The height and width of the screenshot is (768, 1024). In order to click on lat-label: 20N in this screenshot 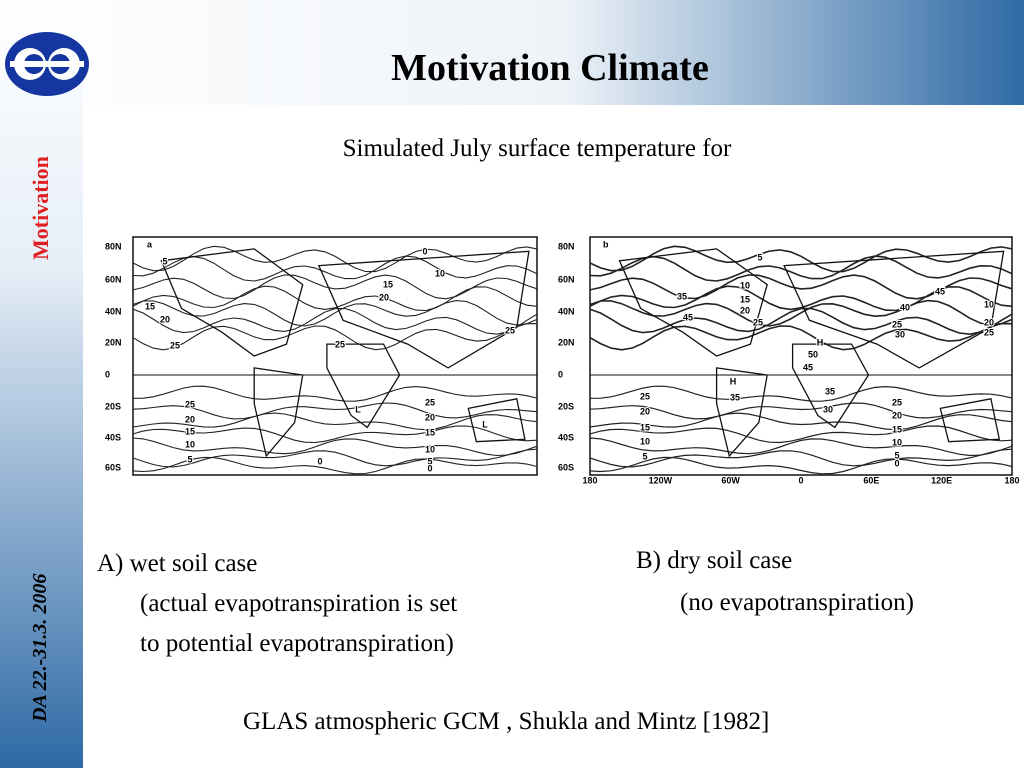, I will do `click(113, 342)`.